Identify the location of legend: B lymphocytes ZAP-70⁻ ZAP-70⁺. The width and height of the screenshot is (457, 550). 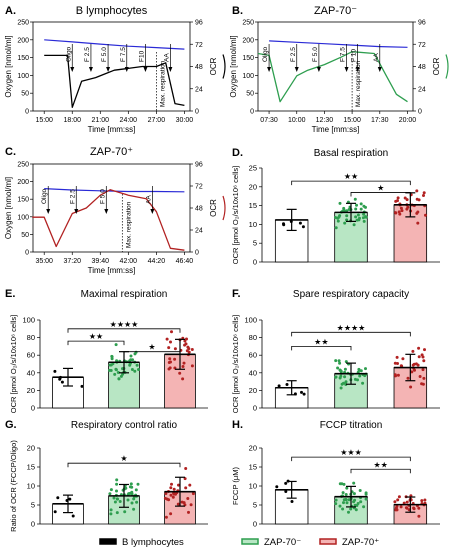
(239, 542).